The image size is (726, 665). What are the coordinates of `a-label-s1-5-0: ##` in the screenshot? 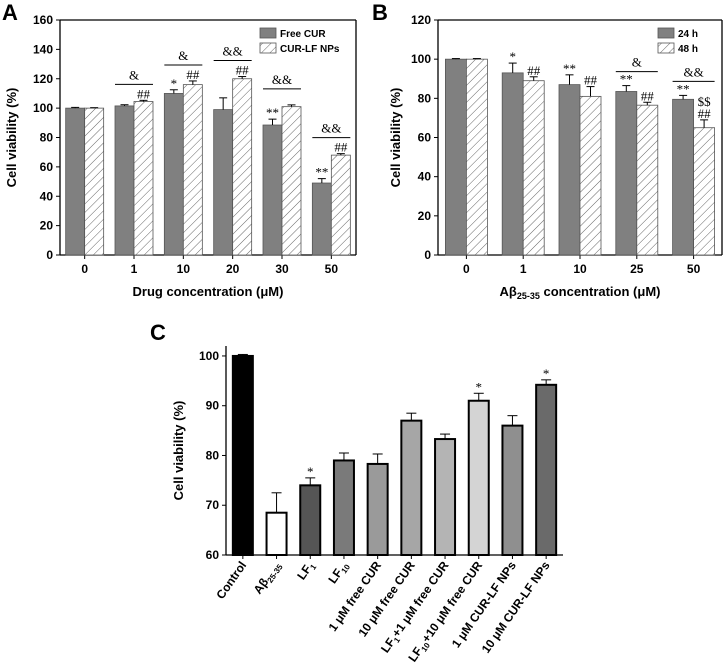 It's located at (341, 147).